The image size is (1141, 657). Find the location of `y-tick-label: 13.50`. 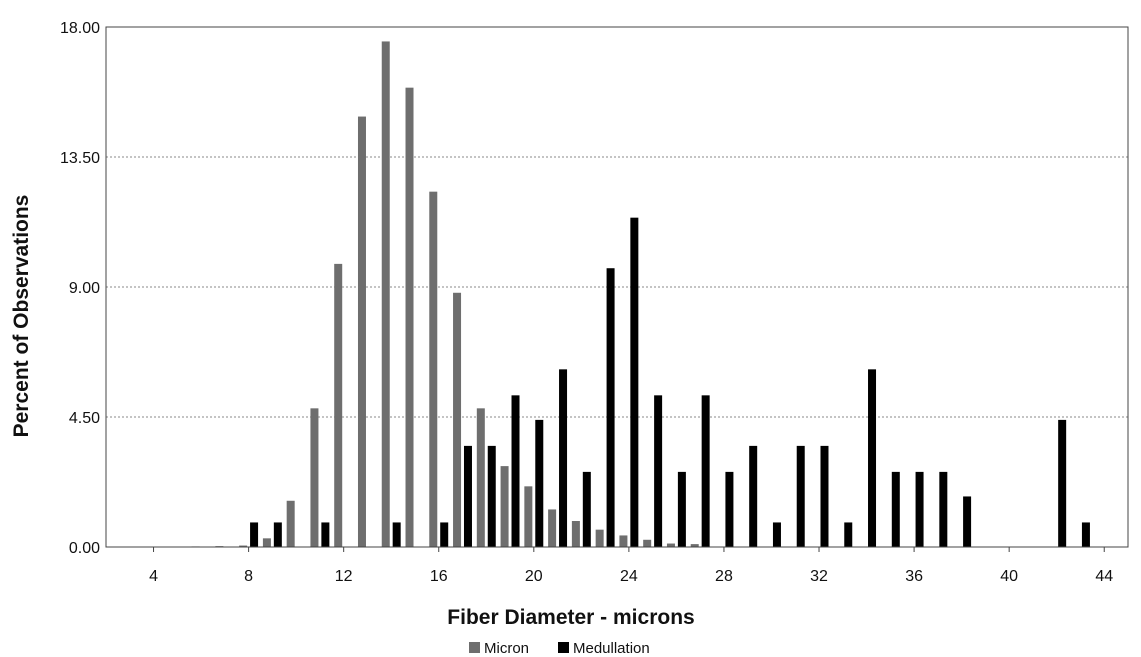

y-tick-label: 13.50 is located at coordinates (80, 158).